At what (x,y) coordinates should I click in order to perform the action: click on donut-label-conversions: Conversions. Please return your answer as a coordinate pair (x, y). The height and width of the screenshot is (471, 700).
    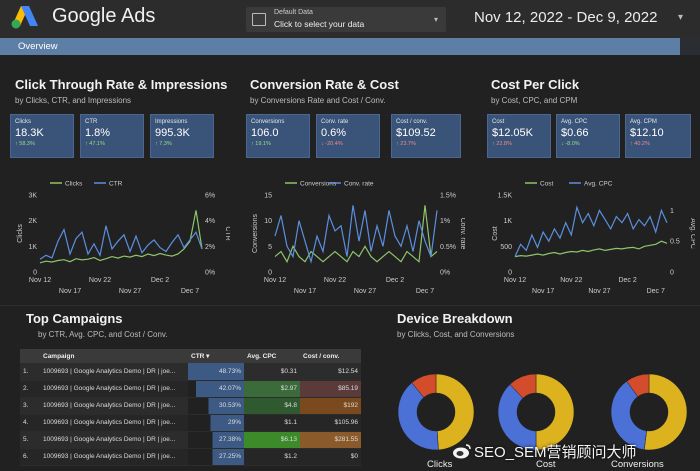
    Looking at the image, I should click on (637, 464).